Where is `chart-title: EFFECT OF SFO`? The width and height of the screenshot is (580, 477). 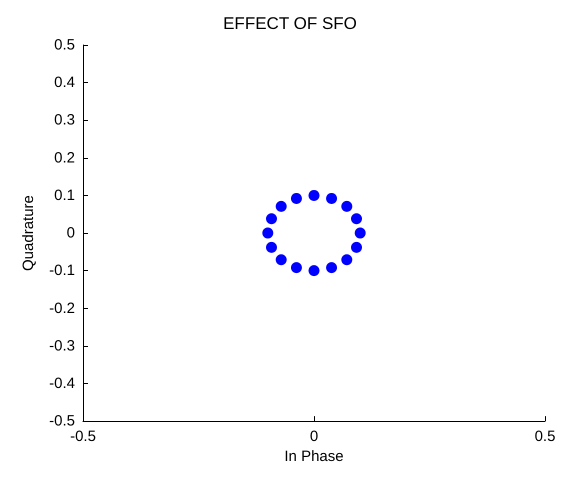
chart-title: EFFECT OF SFO is located at coordinates (290, 23).